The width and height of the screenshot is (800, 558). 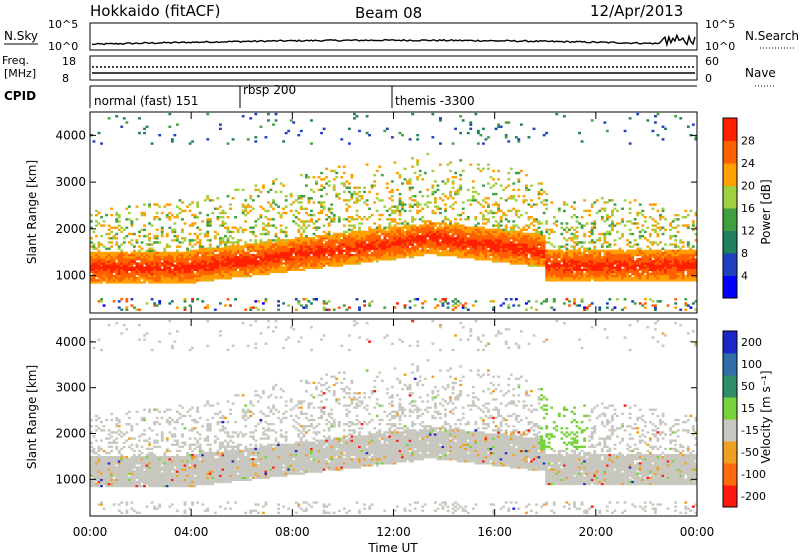 I want to click on cpid-segment-3: themis -3300, so click(x=435, y=101).